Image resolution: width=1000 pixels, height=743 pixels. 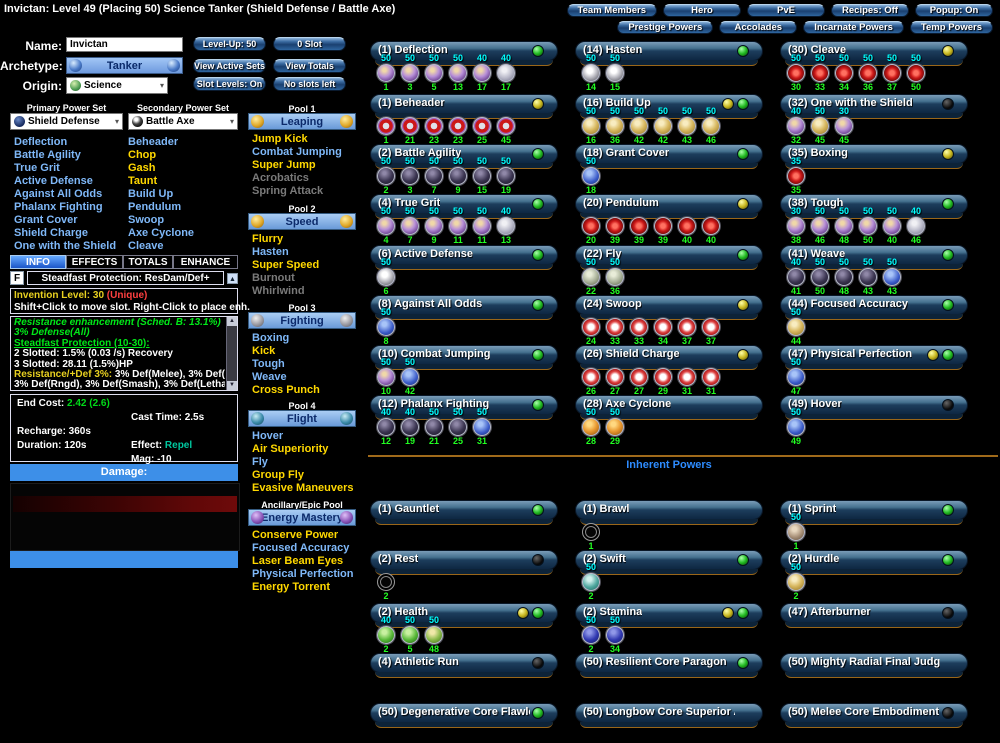 What do you see at coordinates (309, 44) in the screenshot?
I see `slot-count-button: 0 Slot` at bounding box center [309, 44].